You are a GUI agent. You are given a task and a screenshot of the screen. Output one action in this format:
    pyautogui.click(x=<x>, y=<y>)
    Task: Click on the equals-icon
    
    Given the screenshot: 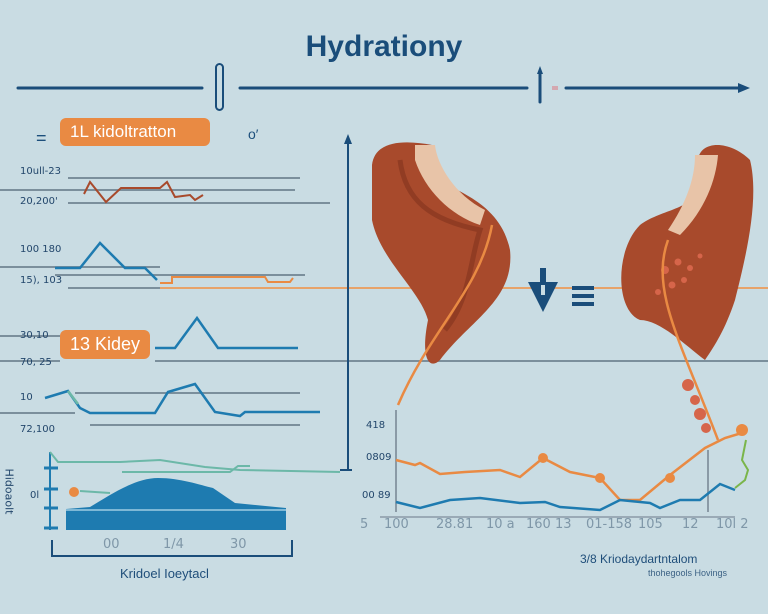 What is the action you would take?
    pyautogui.click(x=583, y=296)
    